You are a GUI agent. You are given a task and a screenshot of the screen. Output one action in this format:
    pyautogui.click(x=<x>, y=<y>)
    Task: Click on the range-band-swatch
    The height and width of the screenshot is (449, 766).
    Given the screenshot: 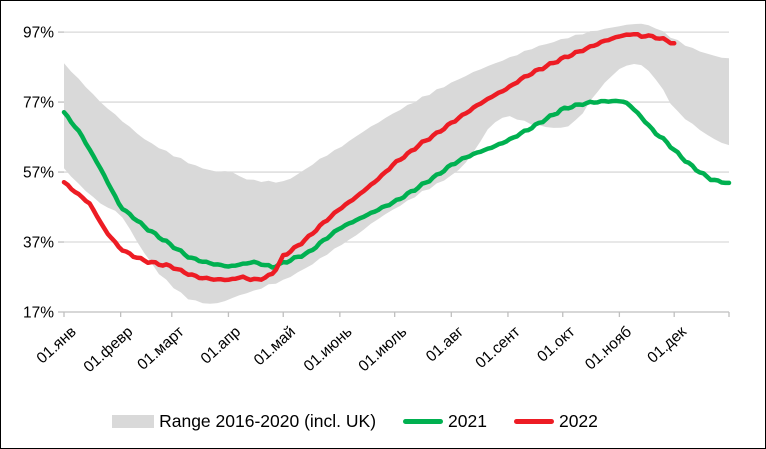 What is the action you would take?
    pyautogui.click(x=133, y=421)
    